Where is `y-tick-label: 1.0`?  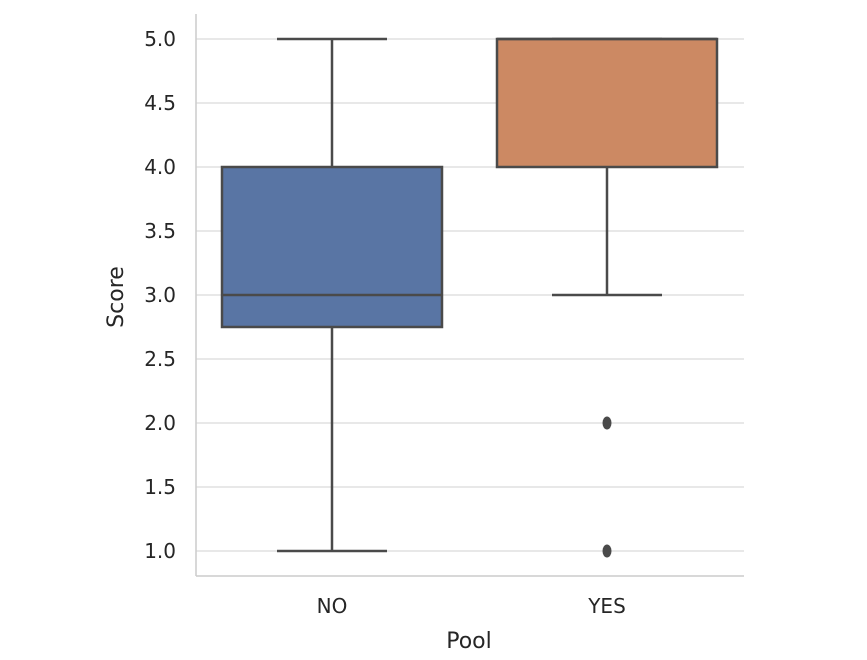
y-tick-label: 1.0 is located at coordinates (160, 551).